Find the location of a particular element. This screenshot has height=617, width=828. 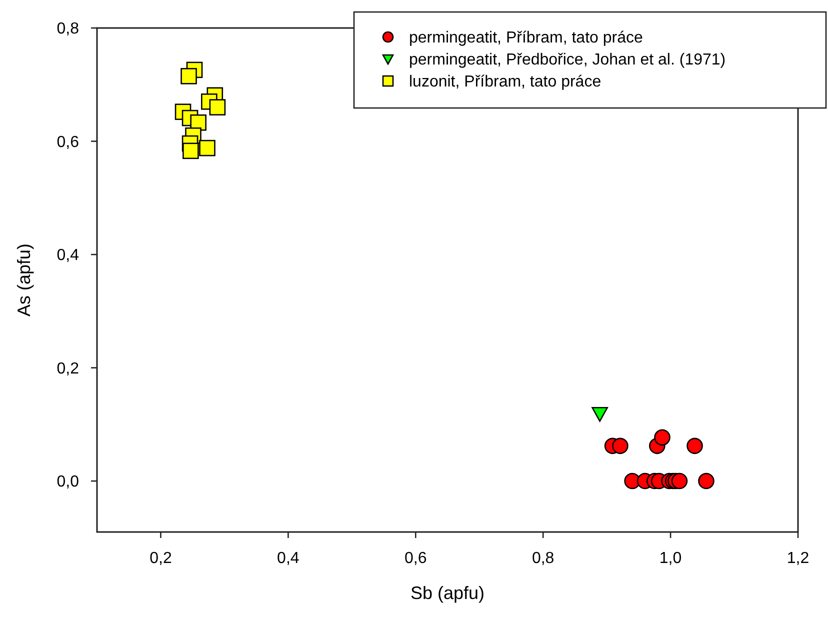

y-tick-label: 0,8 is located at coordinates (68, 29).